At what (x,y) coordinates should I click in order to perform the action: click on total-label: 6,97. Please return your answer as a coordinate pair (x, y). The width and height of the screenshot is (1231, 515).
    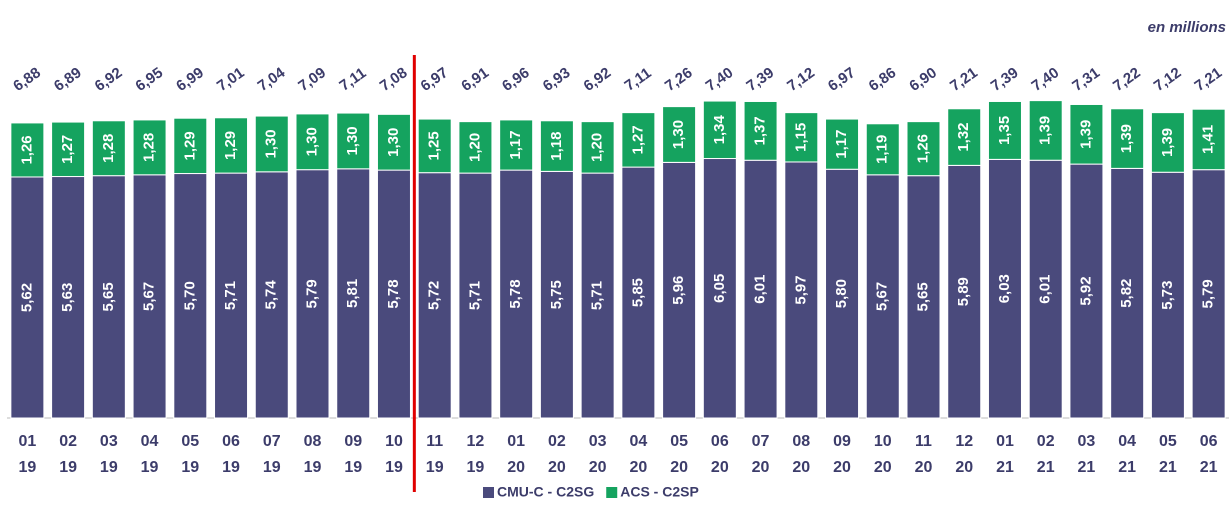
    Looking at the image, I should click on (435, 79).